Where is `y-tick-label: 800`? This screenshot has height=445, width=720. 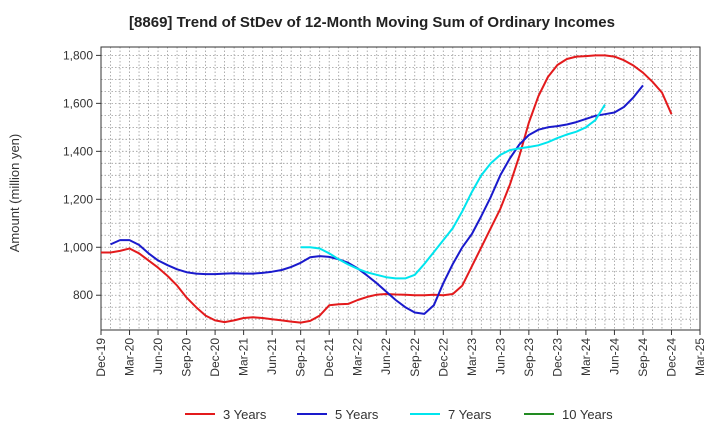
y-tick-label: 800 is located at coordinates (83, 295).